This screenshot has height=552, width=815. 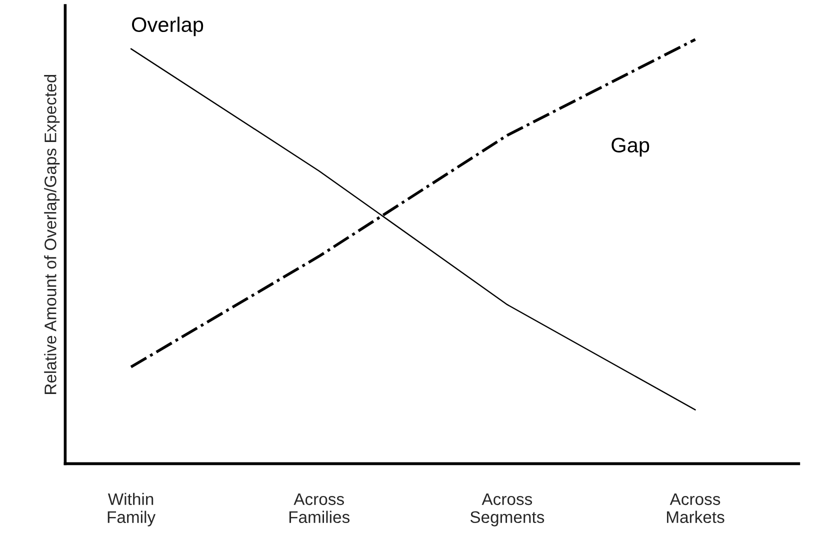 What do you see at coordinates (631, 147) in the screenshot?
I see `text: Gap` at bounding box center [631, 147].